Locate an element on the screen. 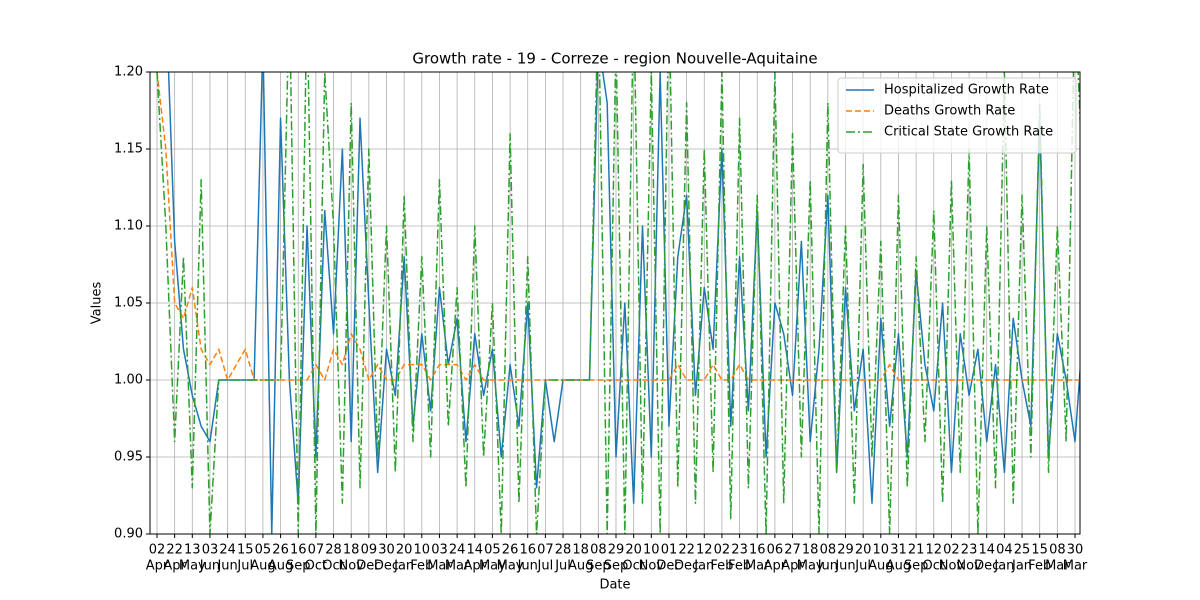 This screenshot has height=600, width=1200. x-tick-label: 01 is located at coordinates (669, 550).